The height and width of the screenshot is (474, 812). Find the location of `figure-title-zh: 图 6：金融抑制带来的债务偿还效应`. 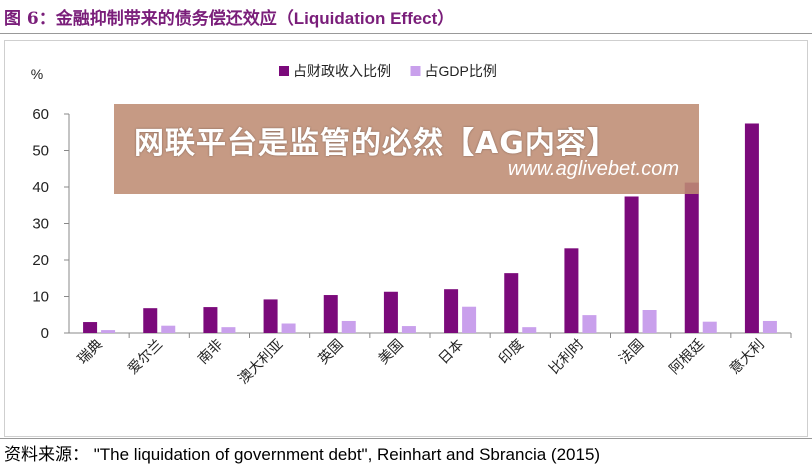

figure-title-zh: 图 6：金融抑制带来的债务偿还效应 is located at coordinates (140, 19).